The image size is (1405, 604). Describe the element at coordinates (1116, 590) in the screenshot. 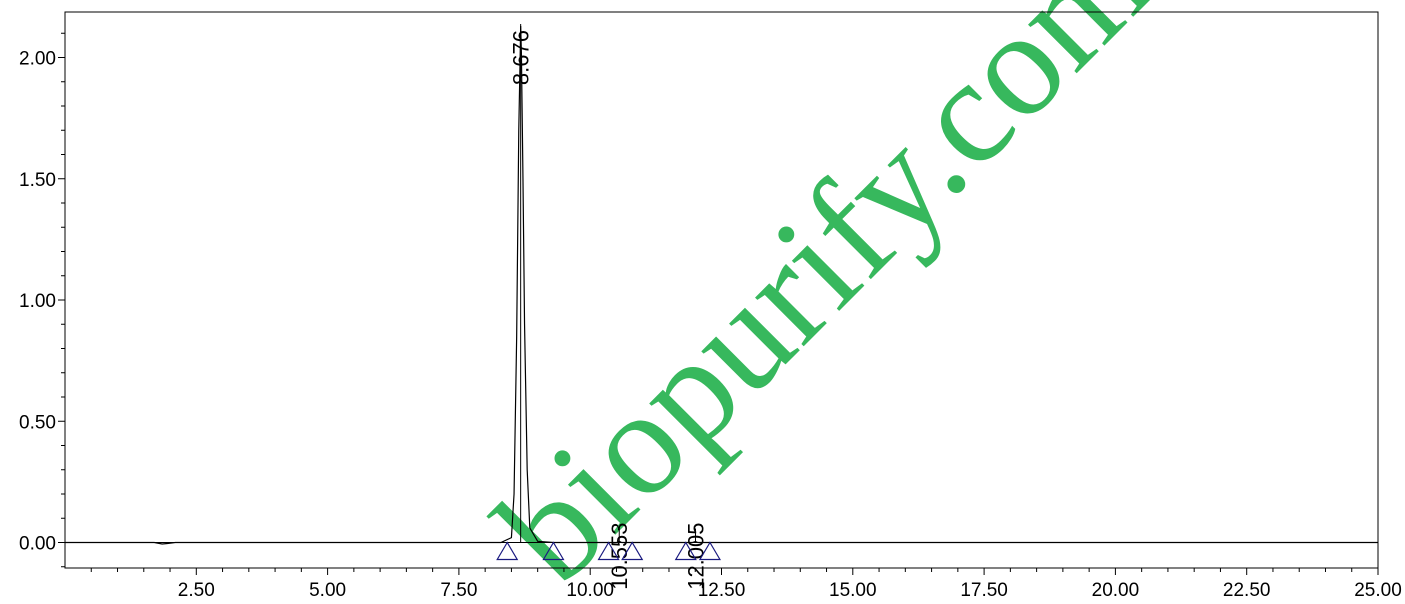

I see `x-tick-label: 20.00` at that location.